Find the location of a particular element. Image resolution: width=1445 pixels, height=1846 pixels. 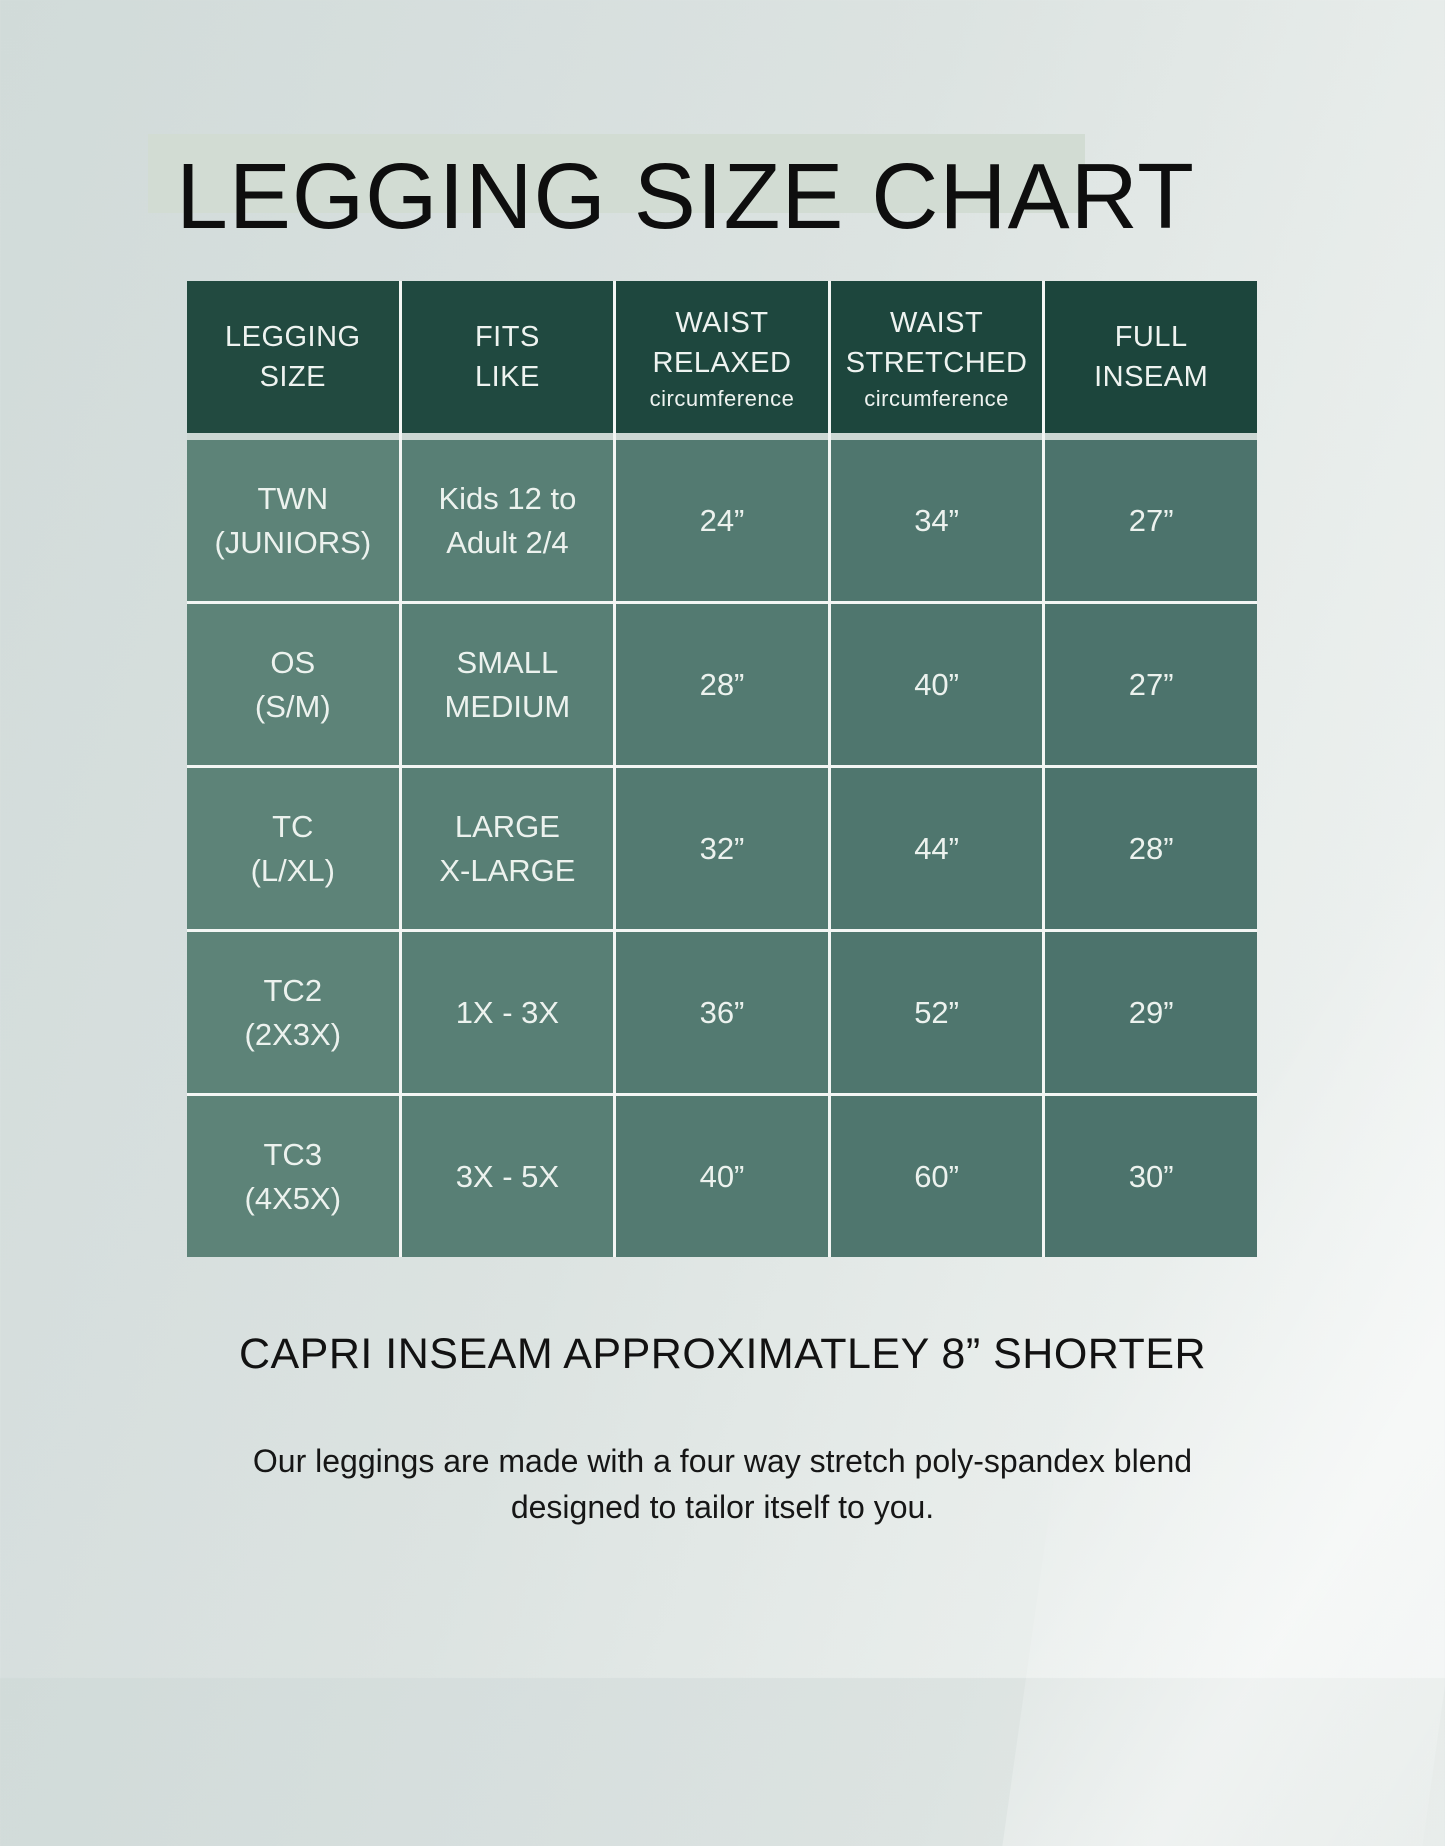

header-cell-legging-size: LEGGING SIZE is located at coordinates (293, 357).